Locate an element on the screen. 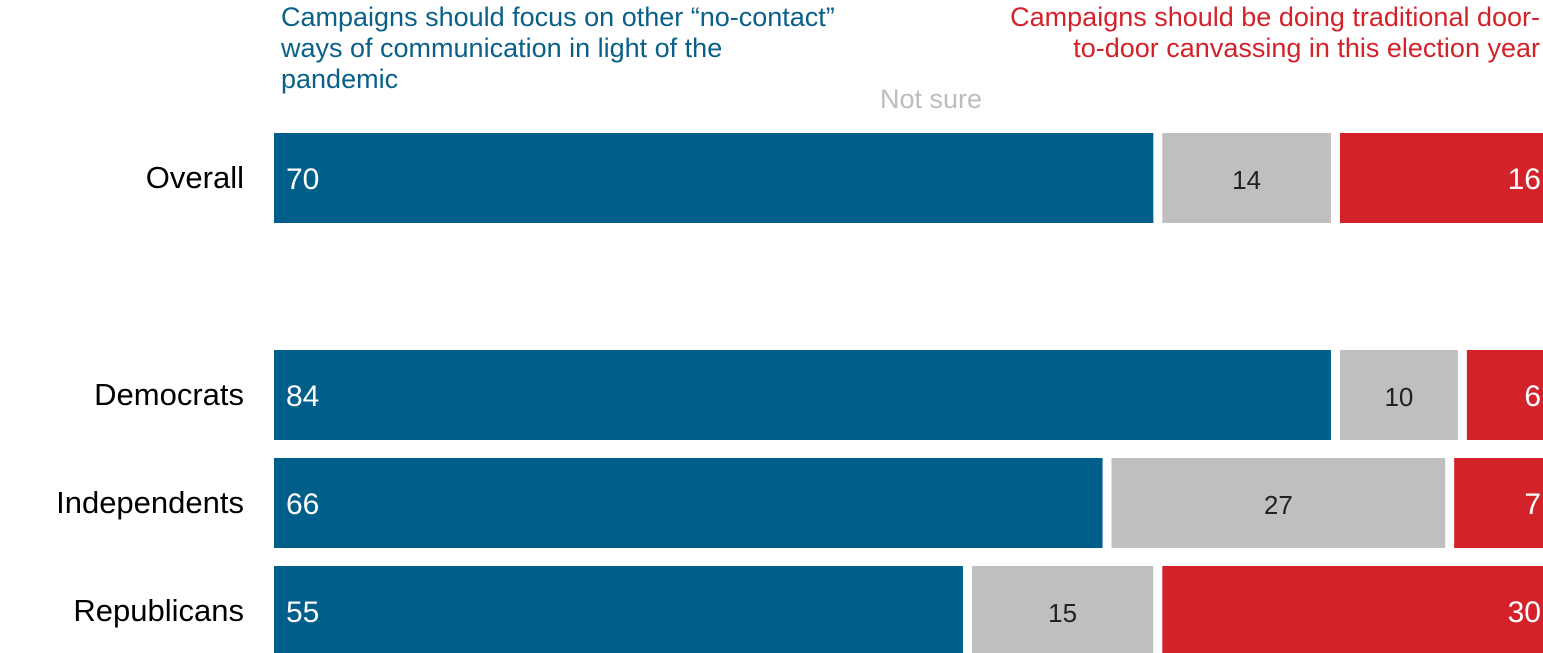 This screenshot has height=653, width=1543. bar-door-to-door-overall is located at coordinates (1441, 178).